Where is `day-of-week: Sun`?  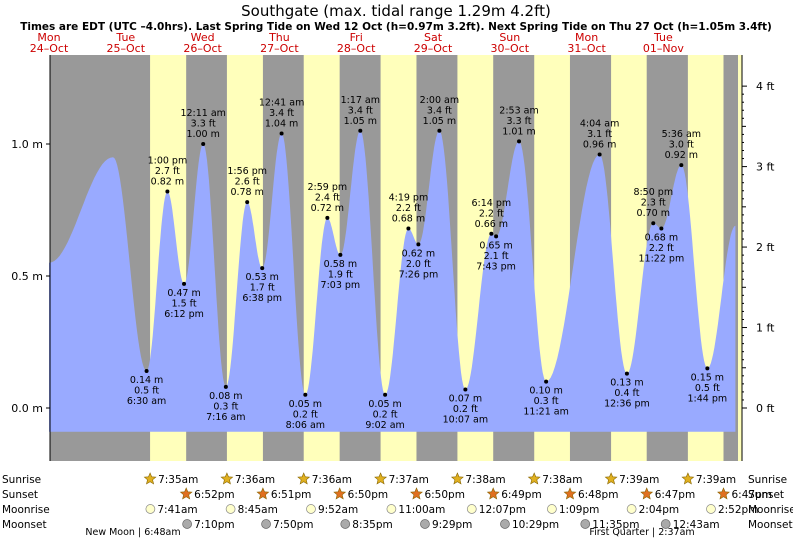
day-of-week: Sun is located at coordinates (509, 37).